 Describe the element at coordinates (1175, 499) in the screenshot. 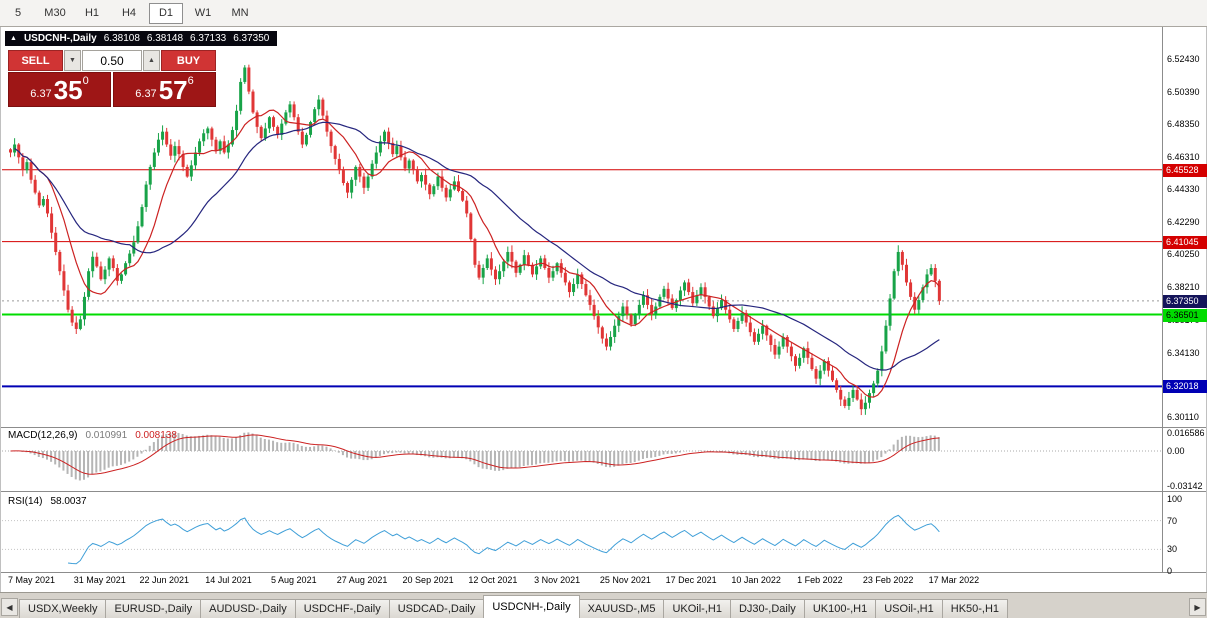

I see `rsi-axis-label: 100` at that location.